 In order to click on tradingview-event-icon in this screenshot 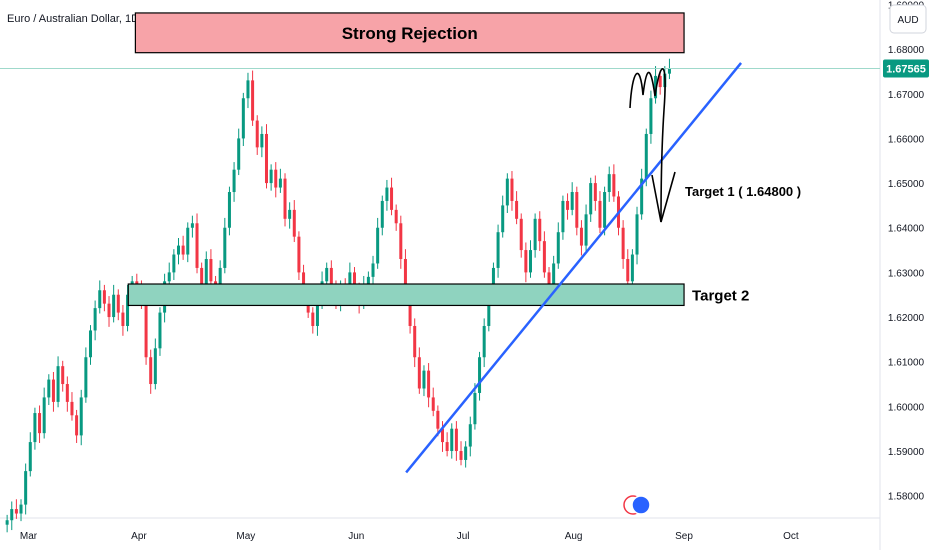, I will do `click(637, 505)`.